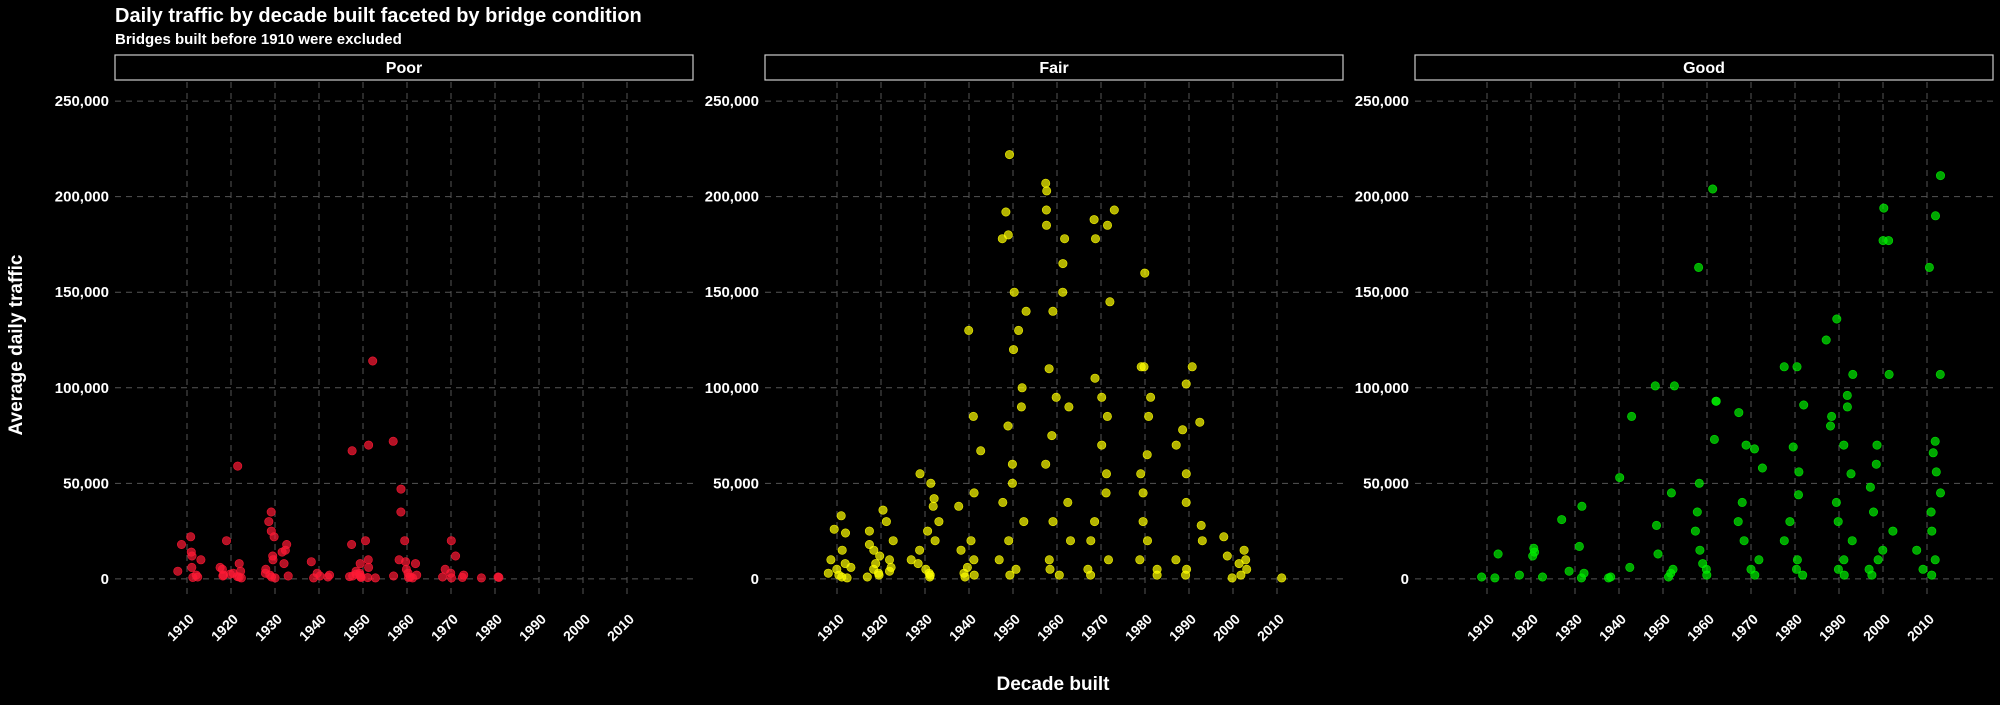  Describe the element at coordinates (16, 344) in the screenshot. I see `y-axis-title: Average daily traffic` at that location.